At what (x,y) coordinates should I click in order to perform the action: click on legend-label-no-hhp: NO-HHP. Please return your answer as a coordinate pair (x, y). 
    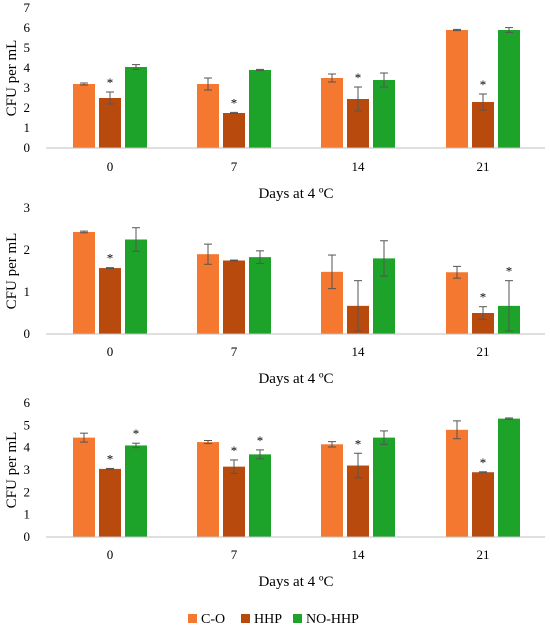
    Looking at the image, I should click on (332, 619).